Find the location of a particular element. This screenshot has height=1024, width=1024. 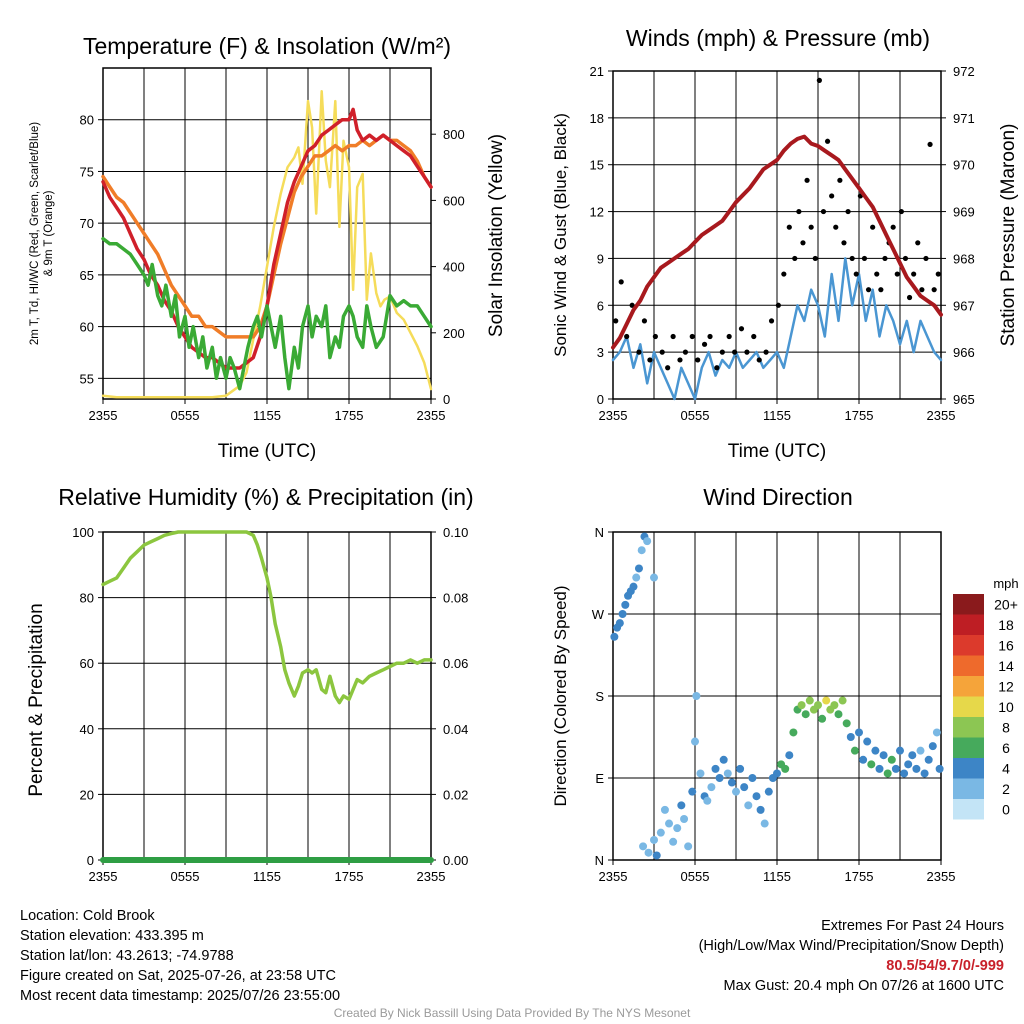

y-tick-label: S is located at coordinates (599, 696).